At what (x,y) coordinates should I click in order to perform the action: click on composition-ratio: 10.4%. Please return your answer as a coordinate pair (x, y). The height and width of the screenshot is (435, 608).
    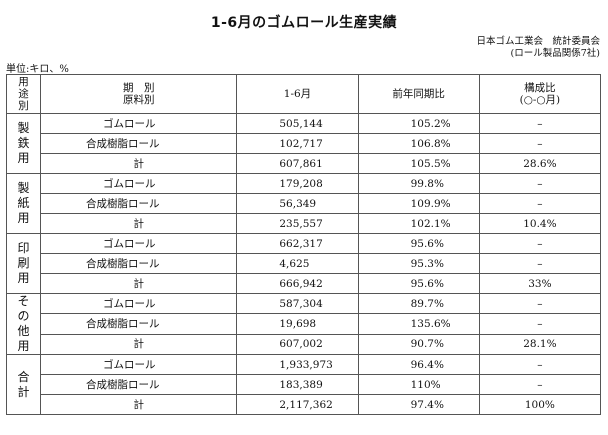
    Looking at the image, I should click on (540, 223).